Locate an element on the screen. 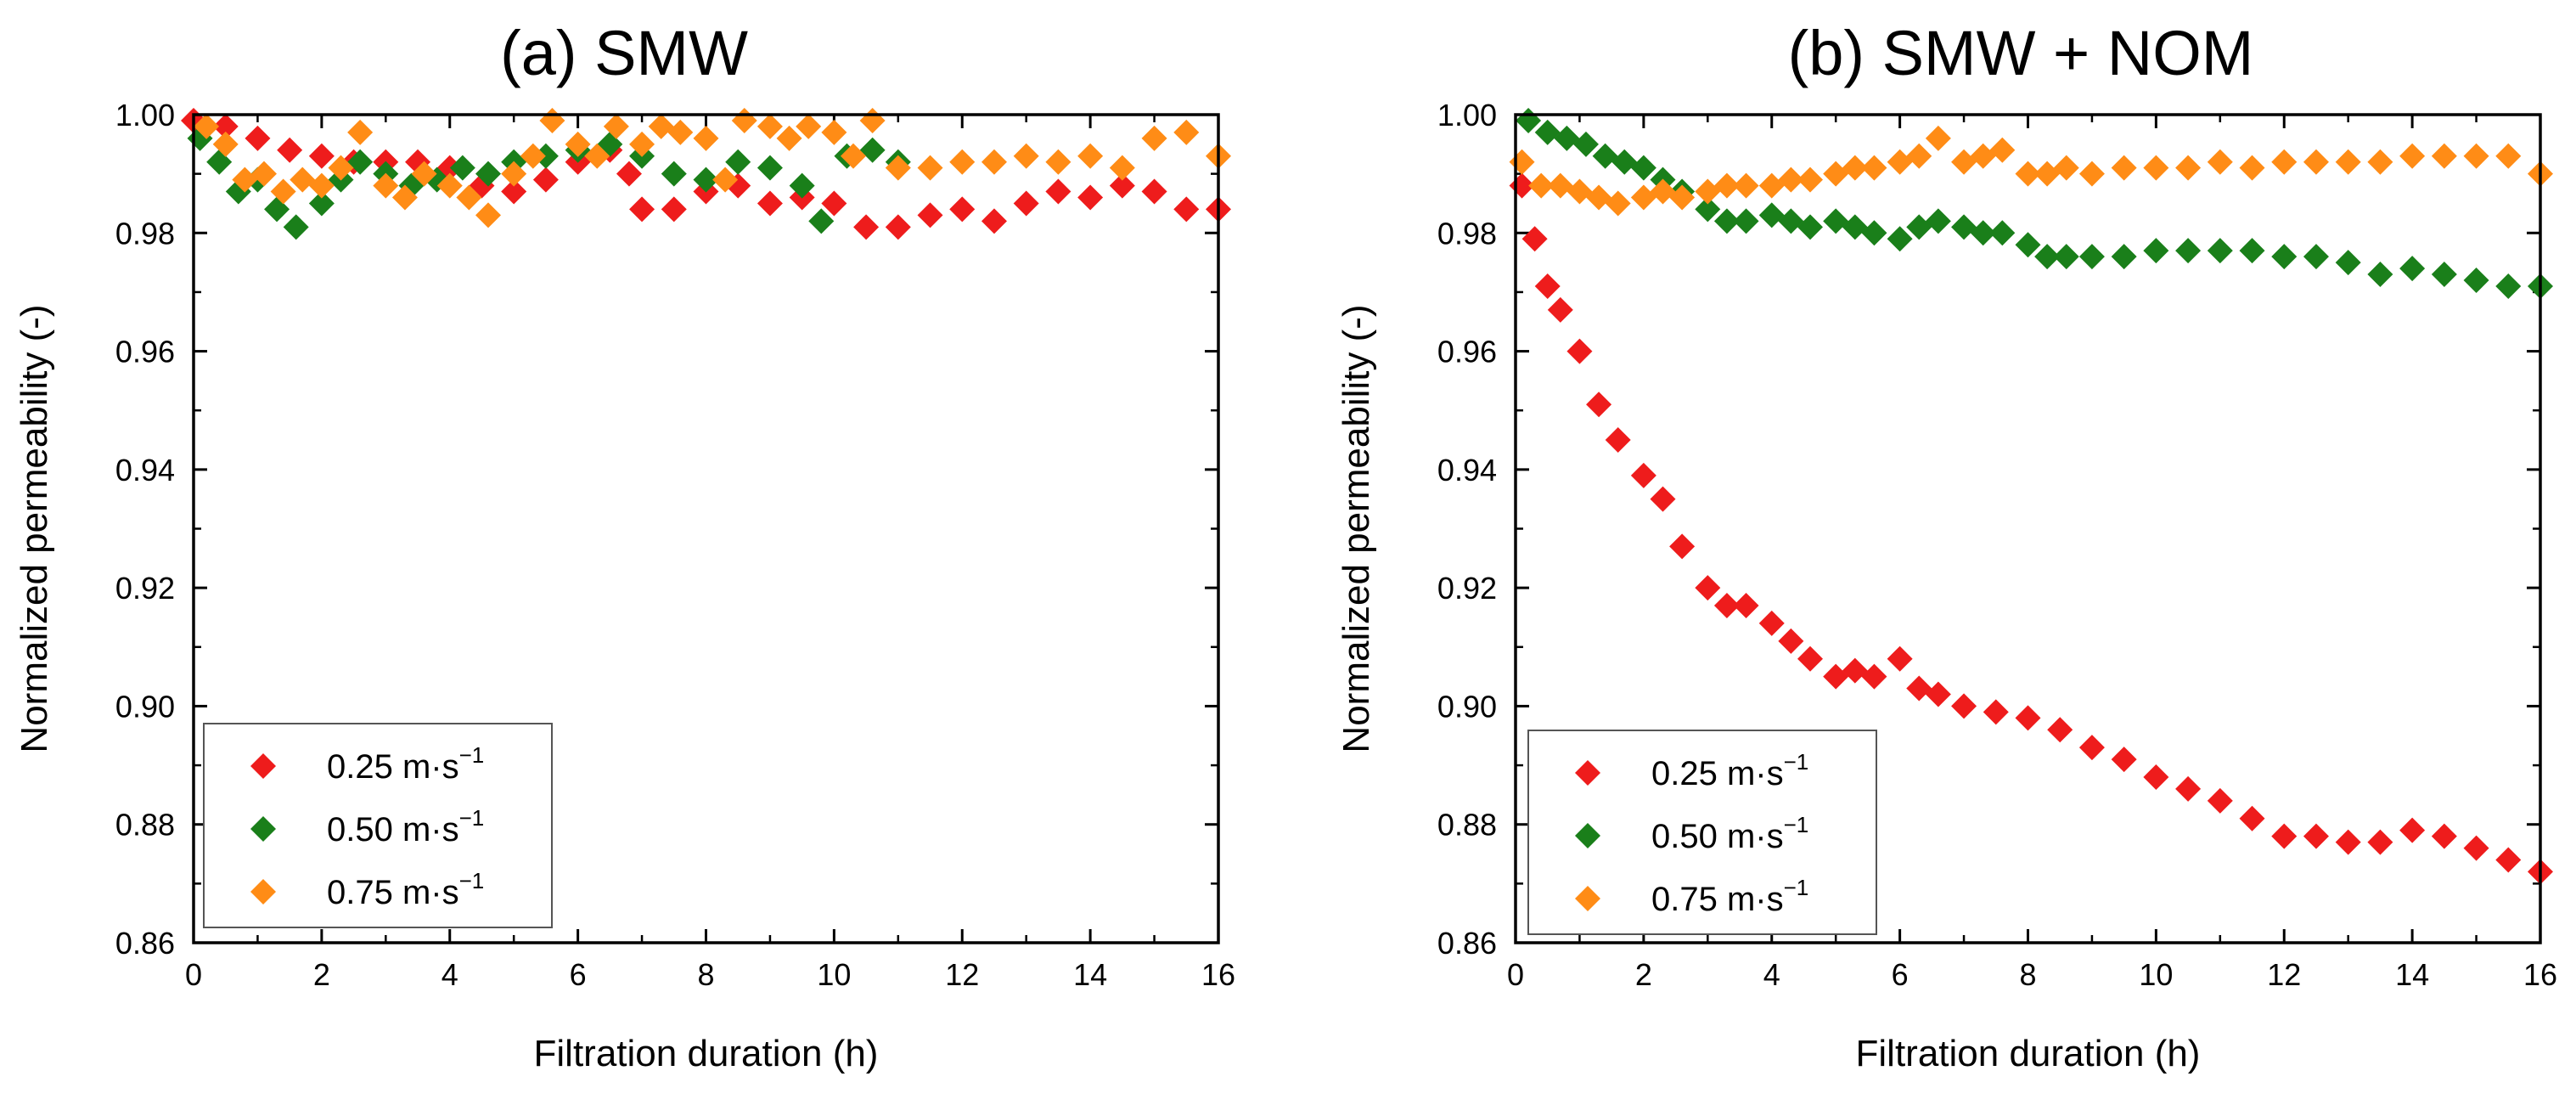  x-tick-label: 6 is located at coordinates (1900, 974).